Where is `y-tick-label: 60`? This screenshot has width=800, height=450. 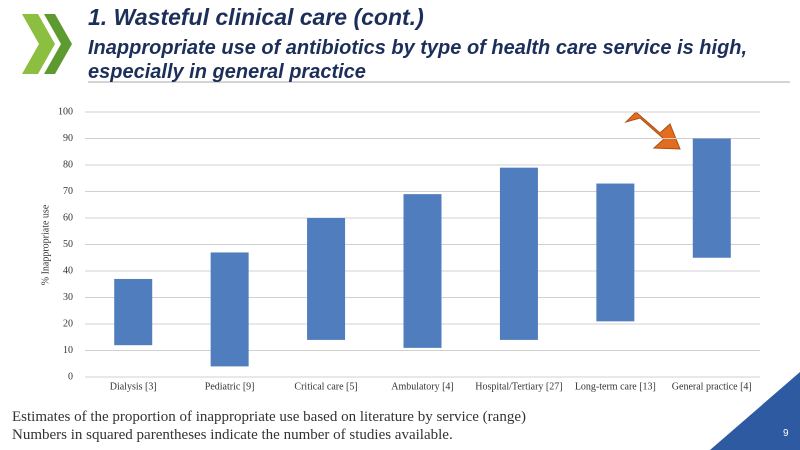 y-tick-label: 60 is located at coordinates (68, 217).